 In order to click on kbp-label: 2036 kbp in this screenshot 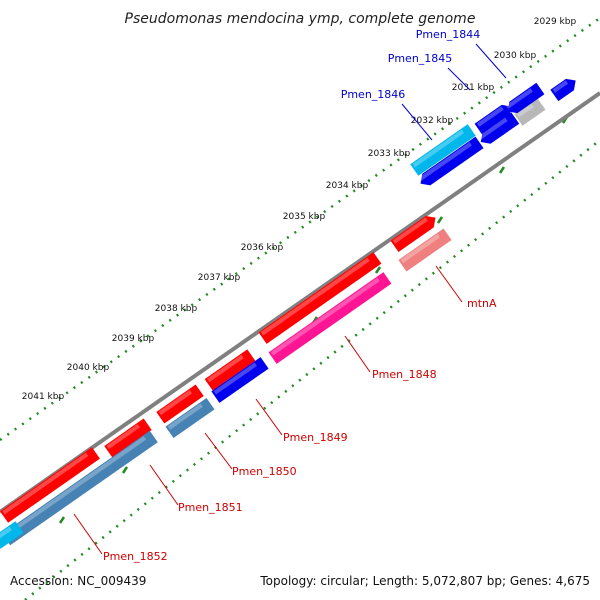, I will do `click(262, 248)`.